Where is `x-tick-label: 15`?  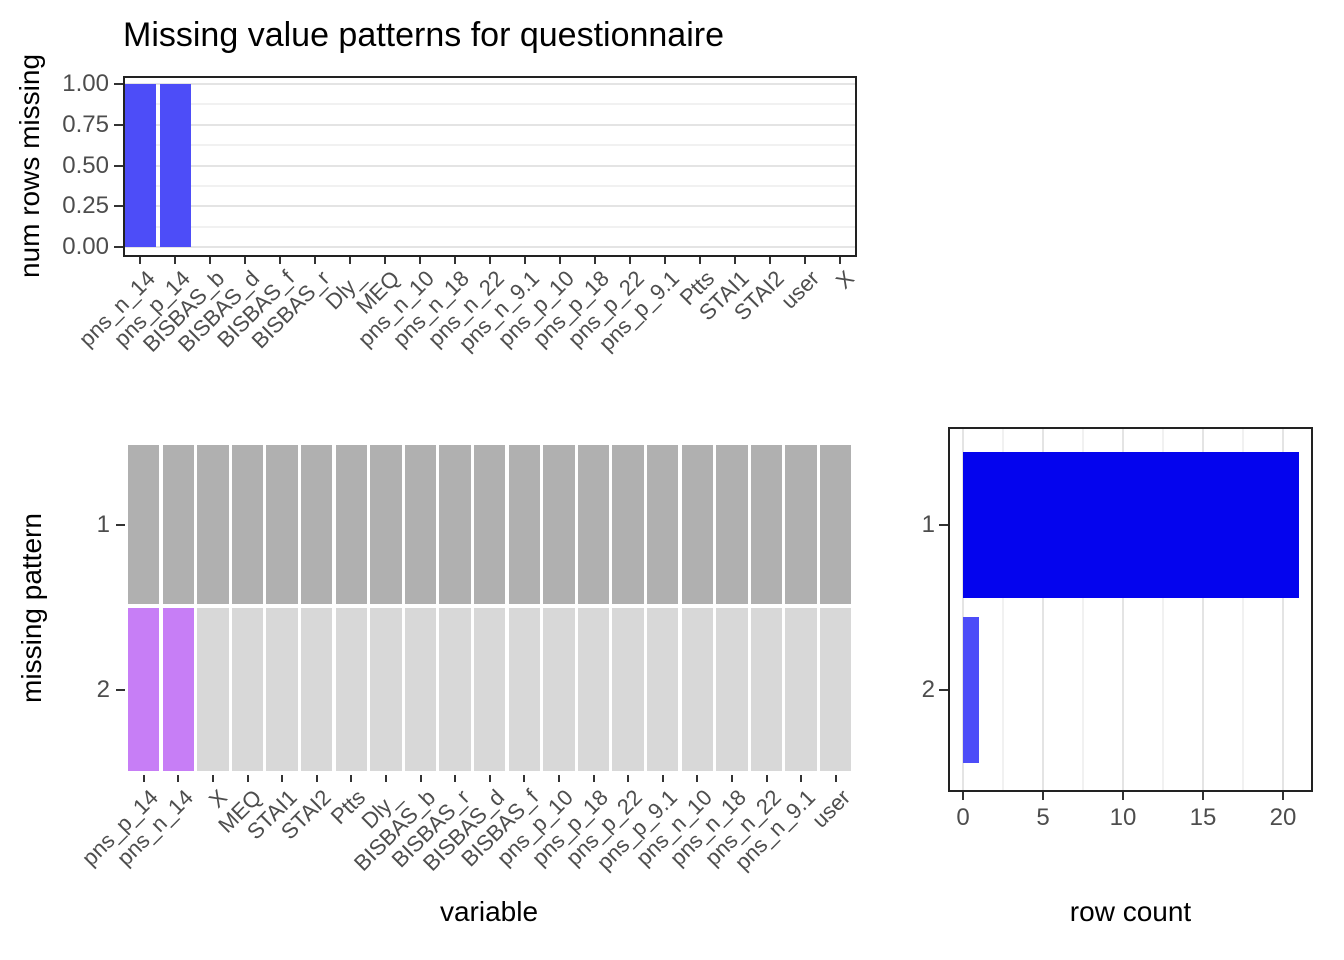 x-tick-label: 15 is located at coordinates (1203, 817).